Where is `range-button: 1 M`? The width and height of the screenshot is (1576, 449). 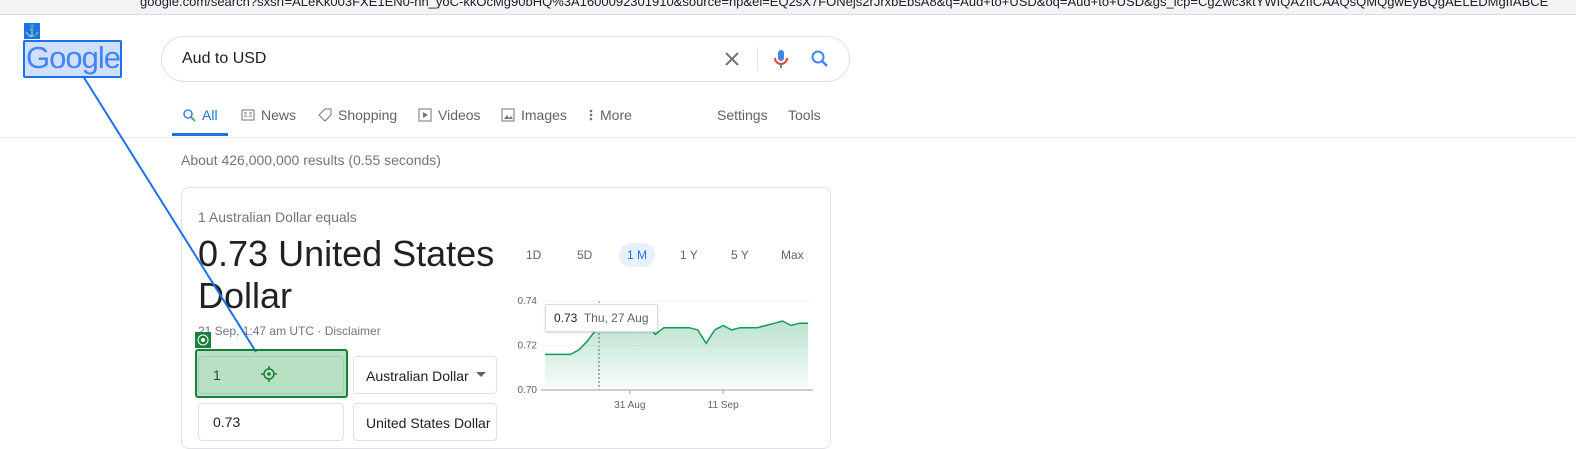
range-button: 1 M is located at coordinates (637, 255).